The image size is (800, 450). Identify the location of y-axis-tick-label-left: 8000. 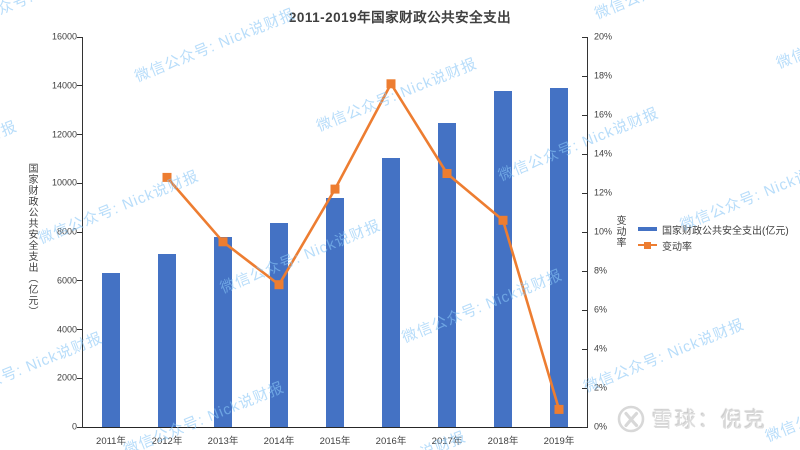
(66, 231).